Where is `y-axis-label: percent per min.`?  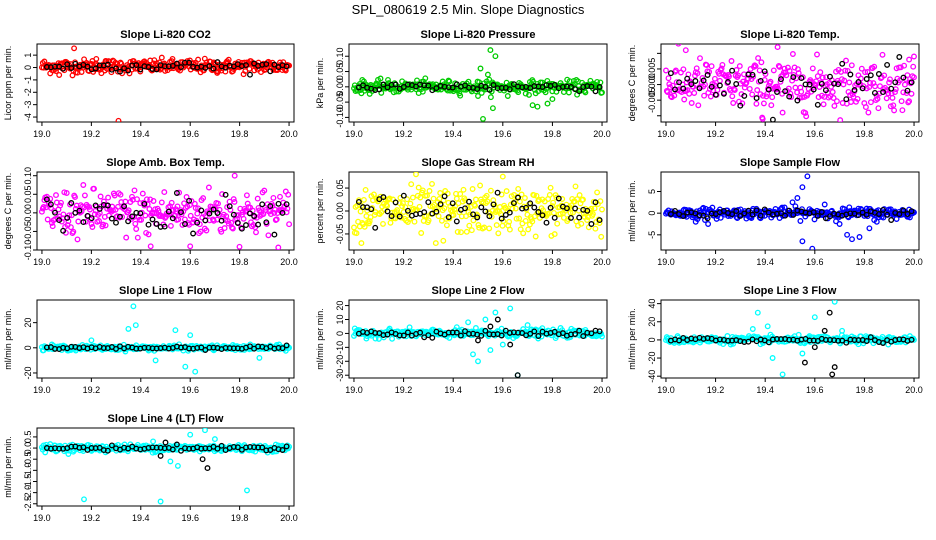
y-axis-label: percent per min. is located at coordinates (320, 210).